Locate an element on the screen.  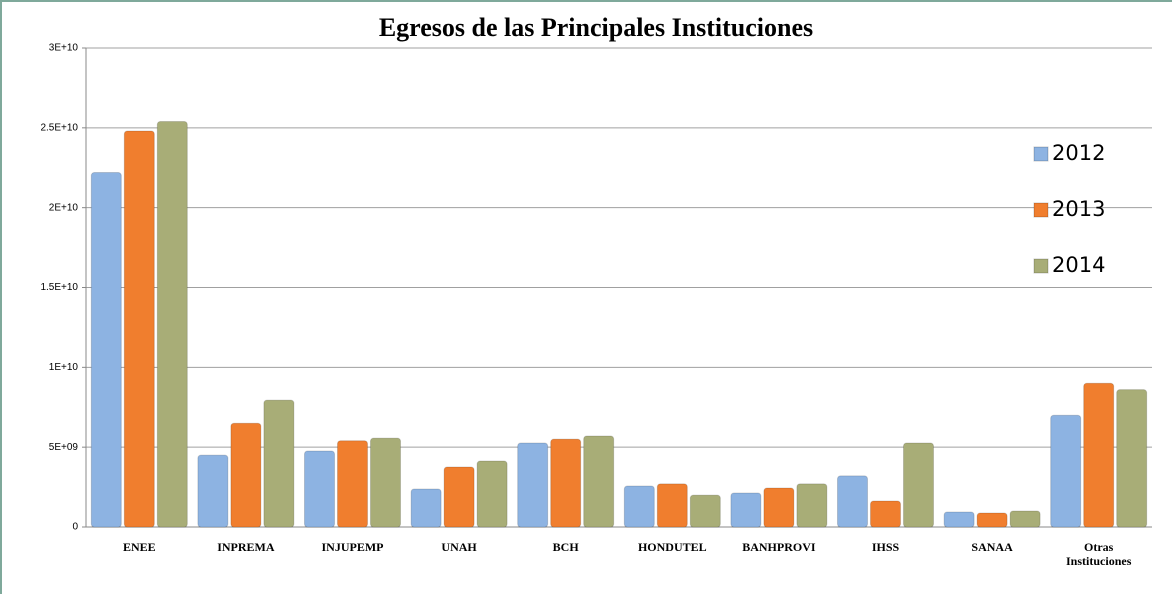
y-tick-label: 1E+10 is located at coordinates (64, 367).